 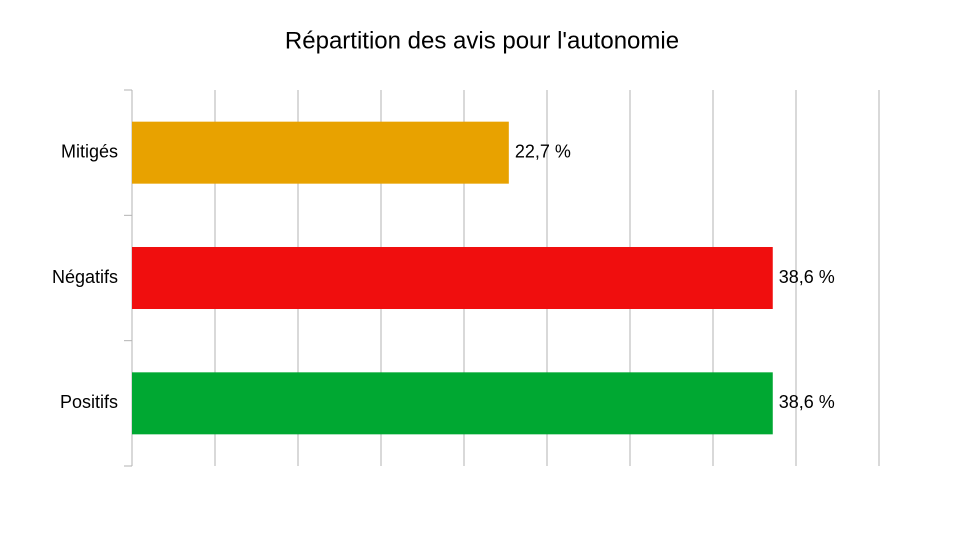 What do you see at coordinates (85, 277) in the screenshot?
I see `y-tick-label: Négatifs` at bounding box center [85, 277].